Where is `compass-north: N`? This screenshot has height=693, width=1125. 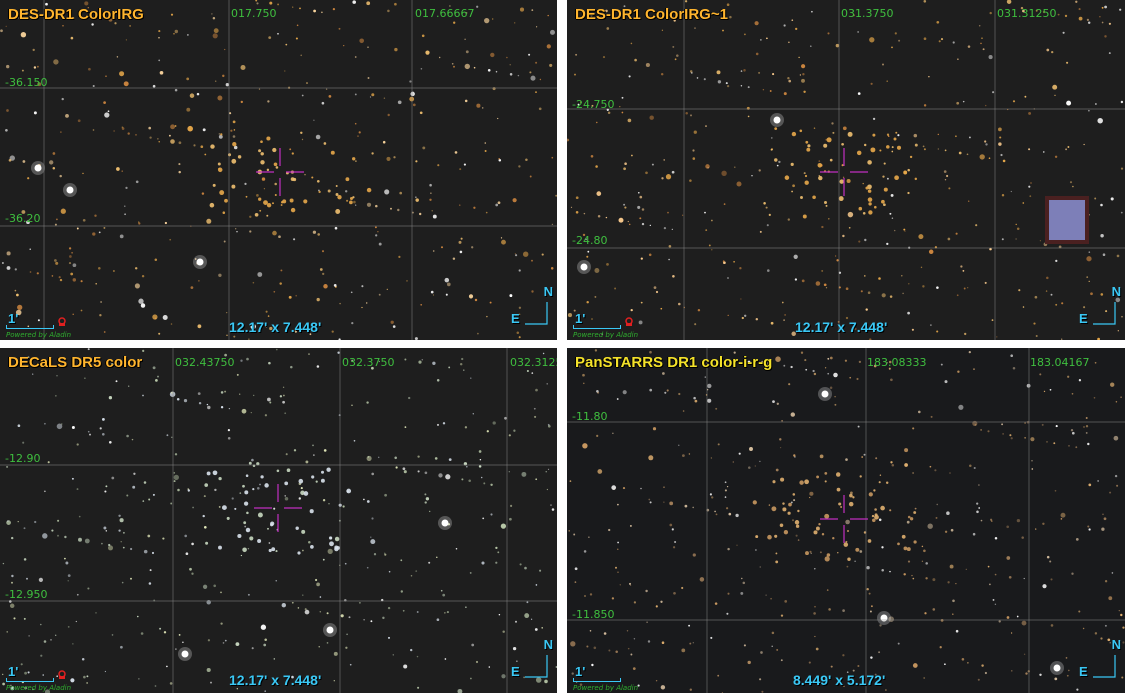 compass-north: N is located at coordinates (548, 291).